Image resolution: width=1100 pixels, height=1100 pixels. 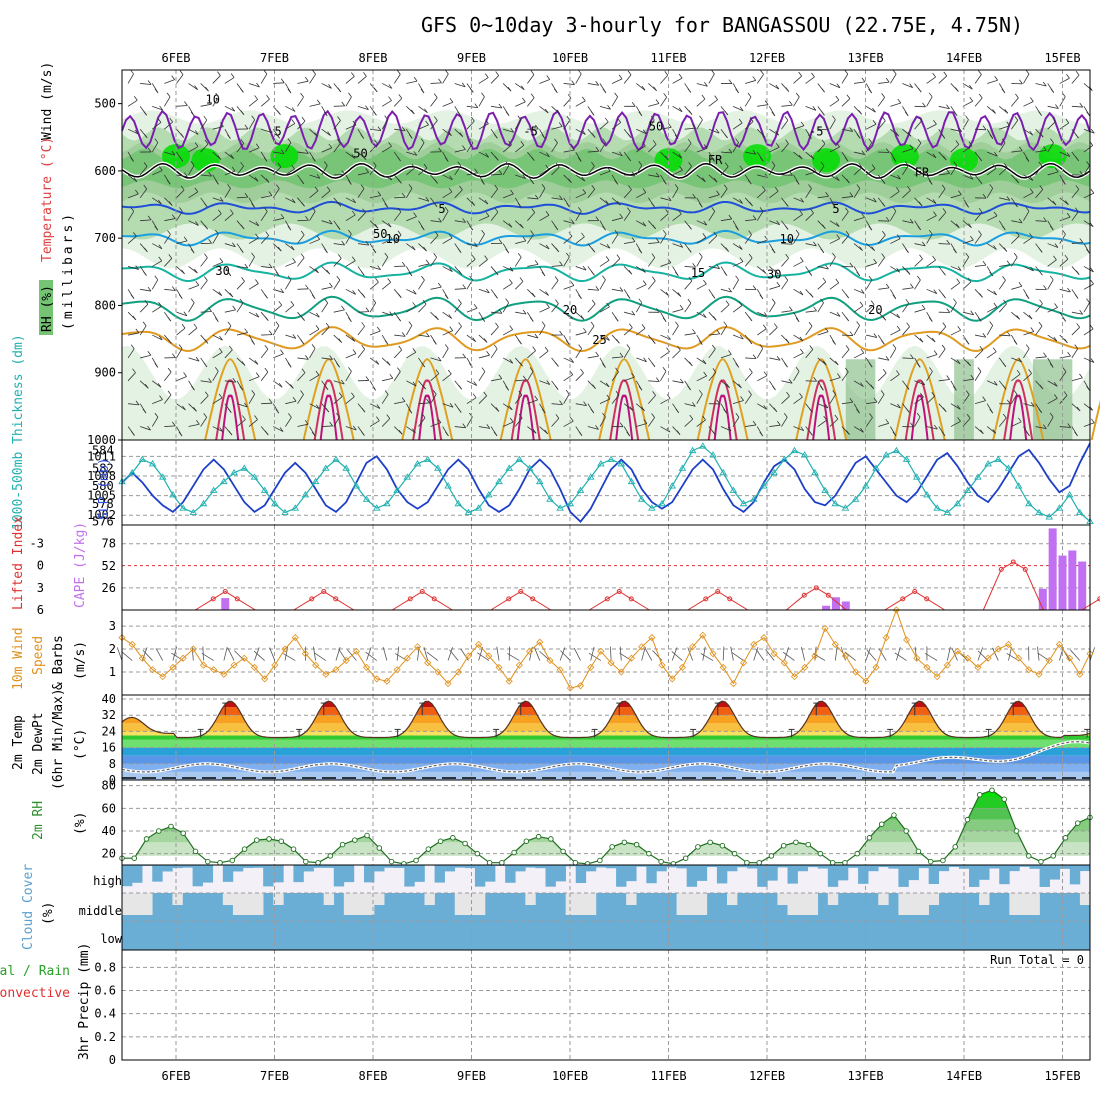 I want to click on rh-band, so click(x=606, y=803).